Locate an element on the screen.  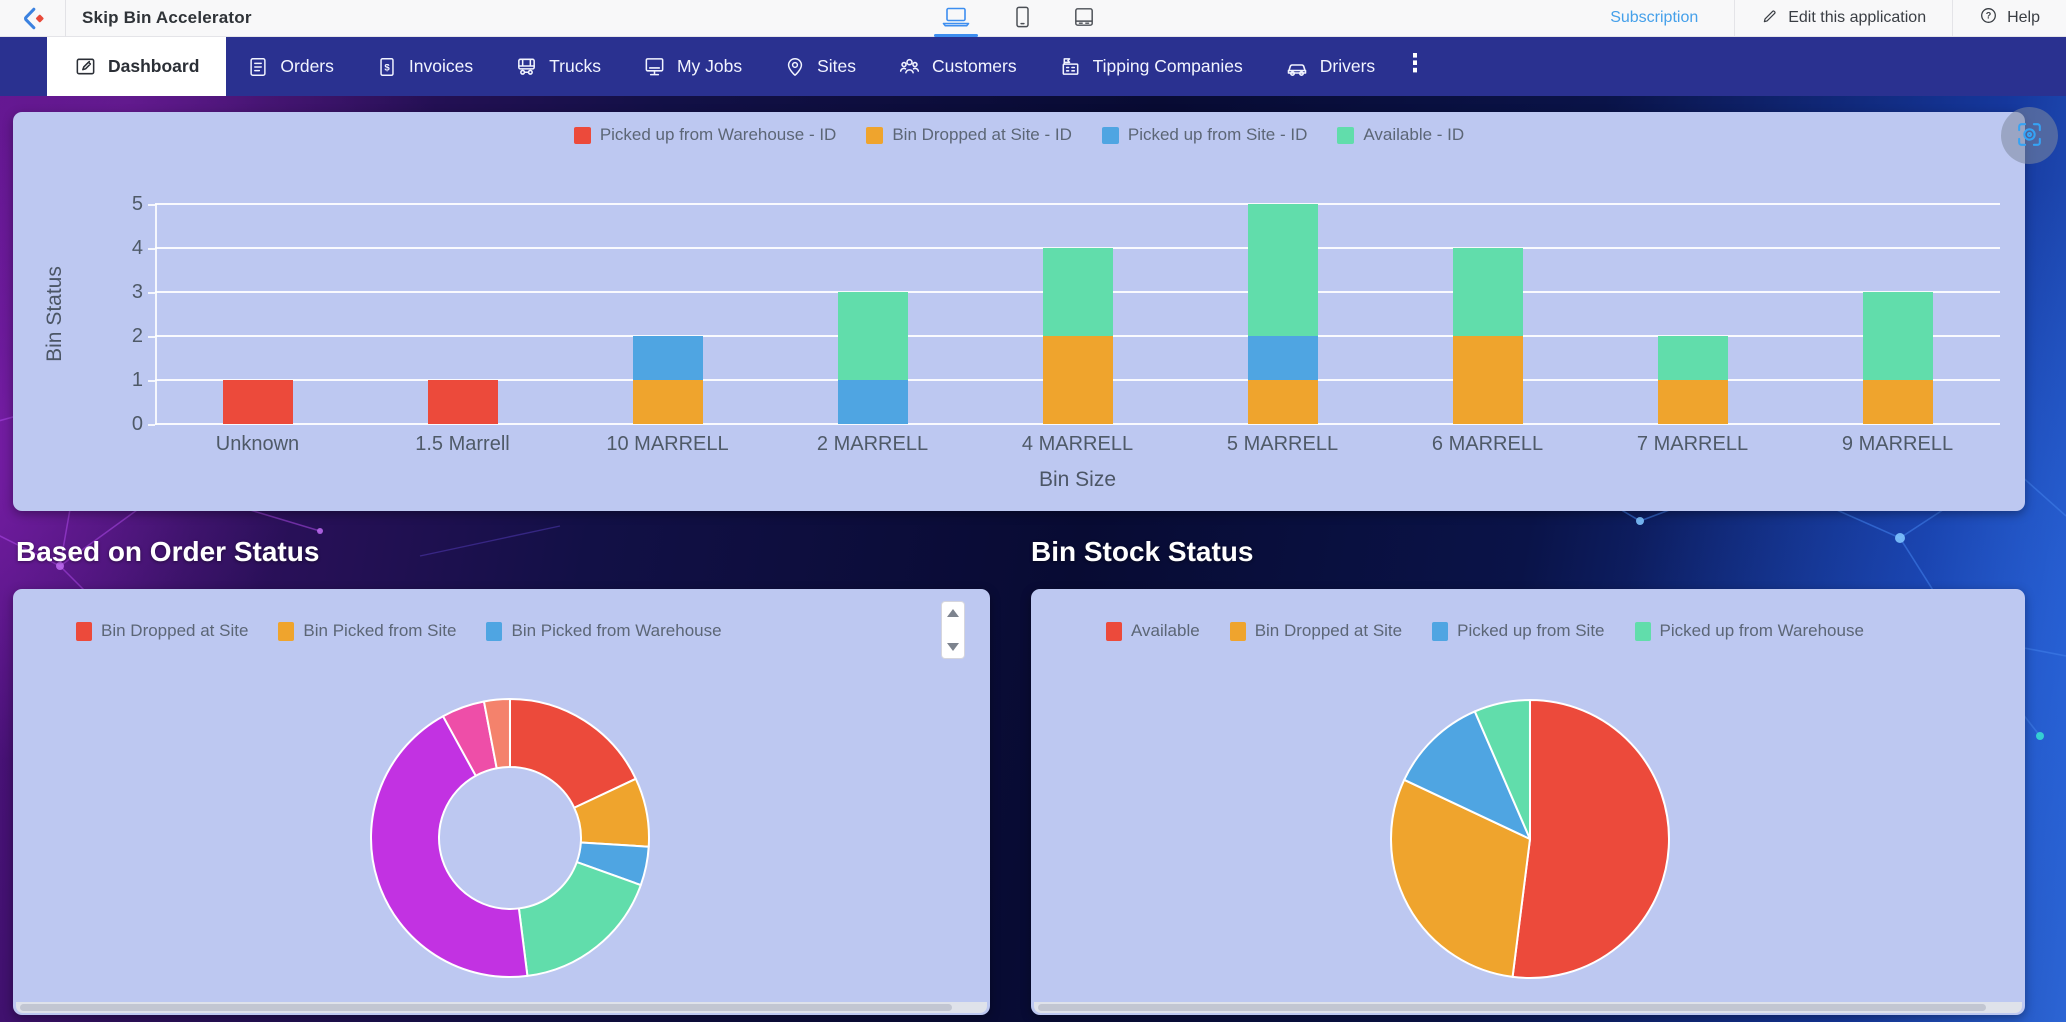
slice-available is located at coordinates (1590, 839).